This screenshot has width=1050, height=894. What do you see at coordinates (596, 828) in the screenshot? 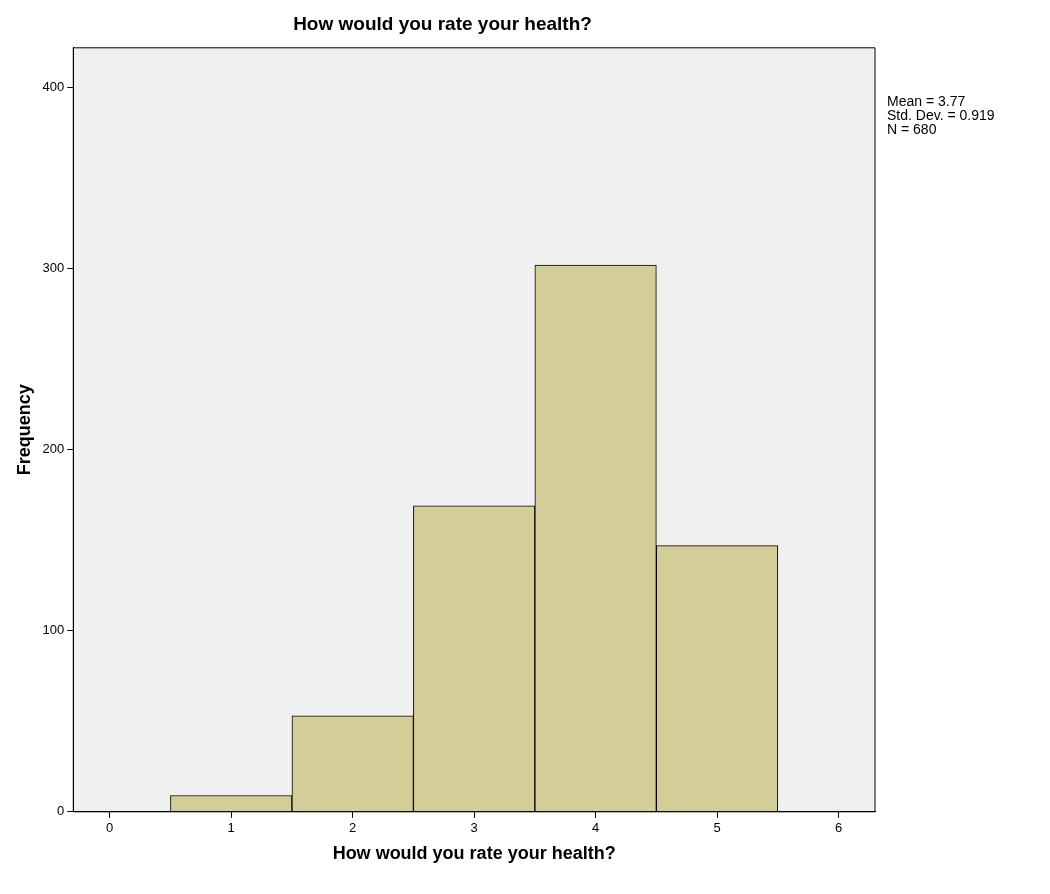
I see `x-tick-label: 4` at bounding box center [596, 828].